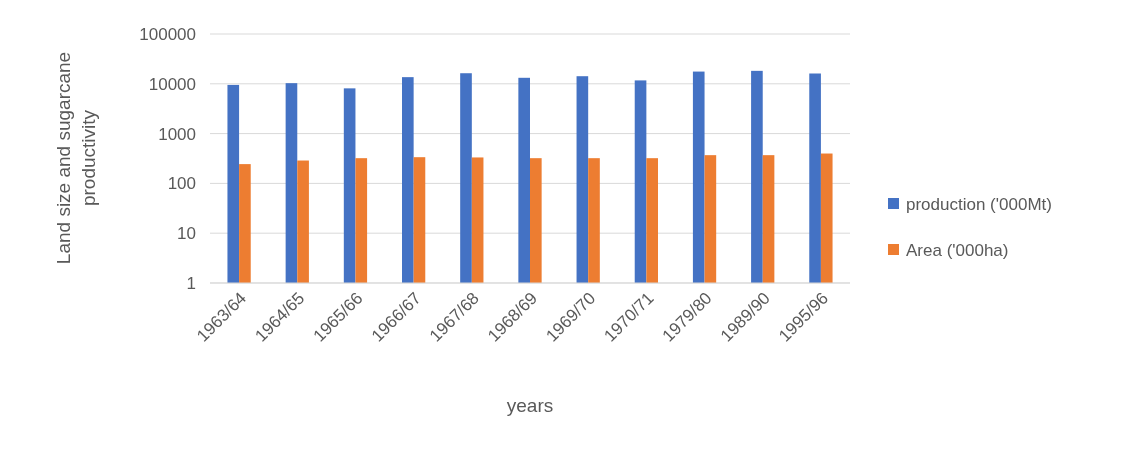 This screenshot has width=1122, height=449. I want to click on y-tick-label: 1, so click(191, 283).